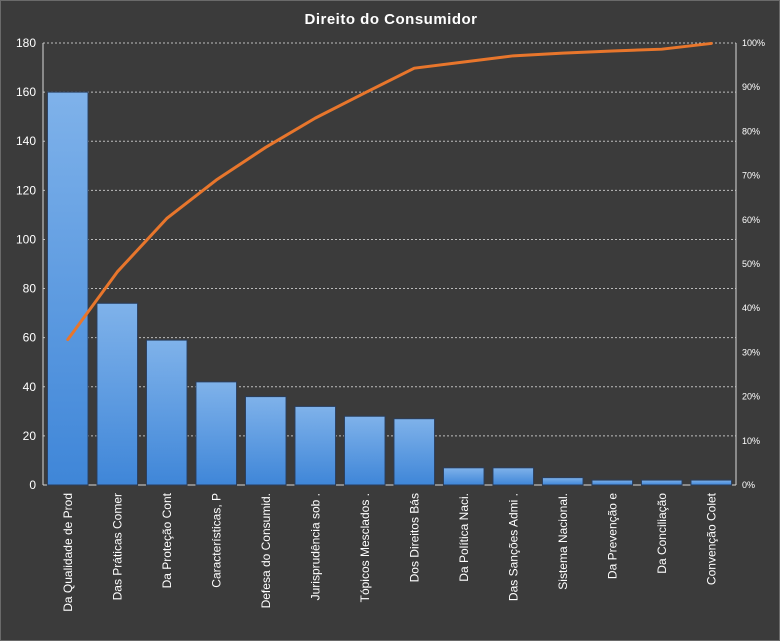 The image size is (780, 641). Describe the element at coordinates (751, 352) in the screenshot. I see `y2-tick-label: 30%` at that location.